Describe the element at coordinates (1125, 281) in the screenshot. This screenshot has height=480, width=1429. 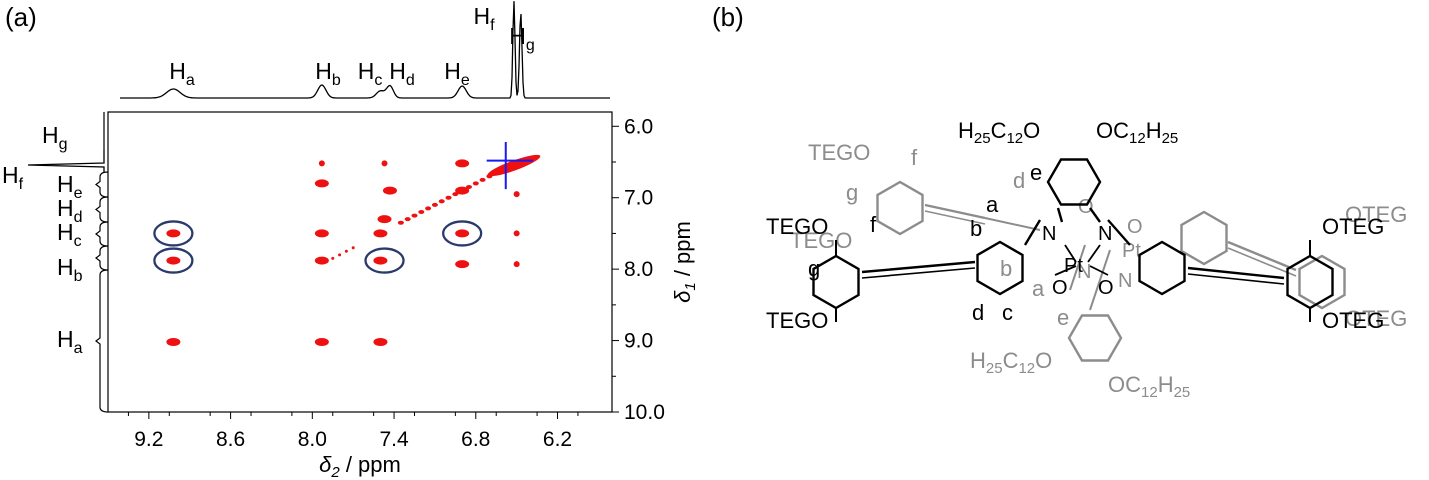
I see `back-n-atom: N` at that location.